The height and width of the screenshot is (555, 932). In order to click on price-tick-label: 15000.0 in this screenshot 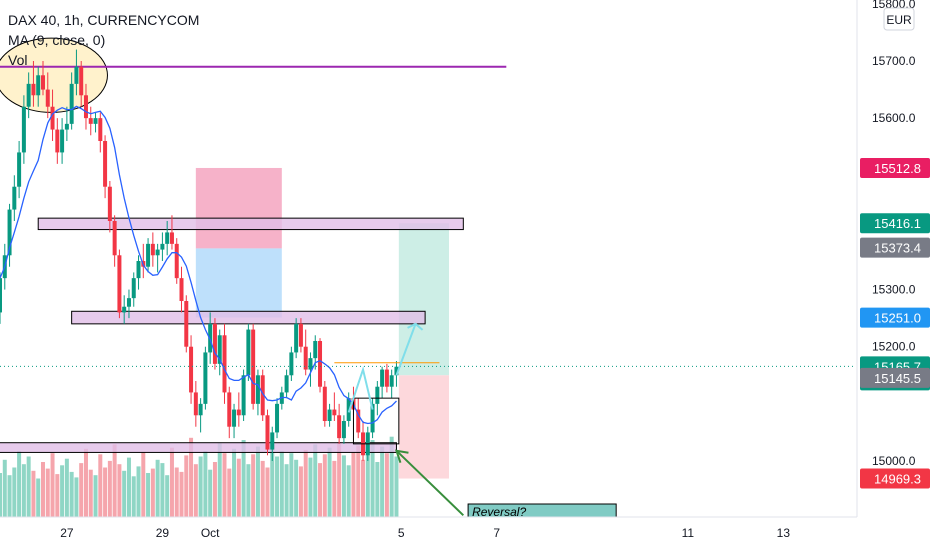, I will do `click(894, 461)`.